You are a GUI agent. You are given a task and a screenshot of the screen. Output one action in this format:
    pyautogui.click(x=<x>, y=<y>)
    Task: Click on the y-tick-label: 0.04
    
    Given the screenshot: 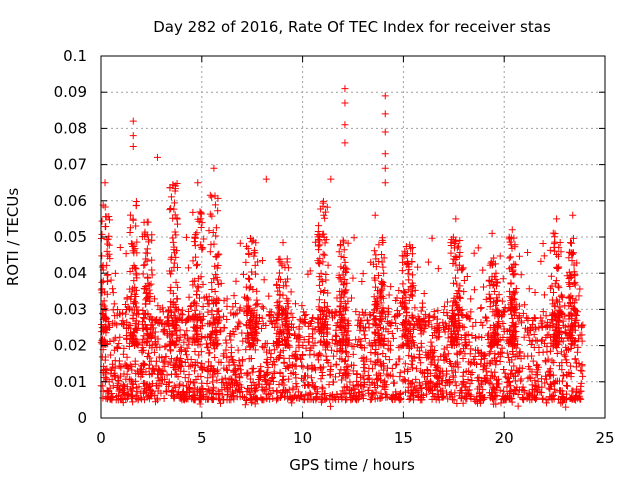 What is the action you would take?
    pyautogui.click(x=70, y=273)
    